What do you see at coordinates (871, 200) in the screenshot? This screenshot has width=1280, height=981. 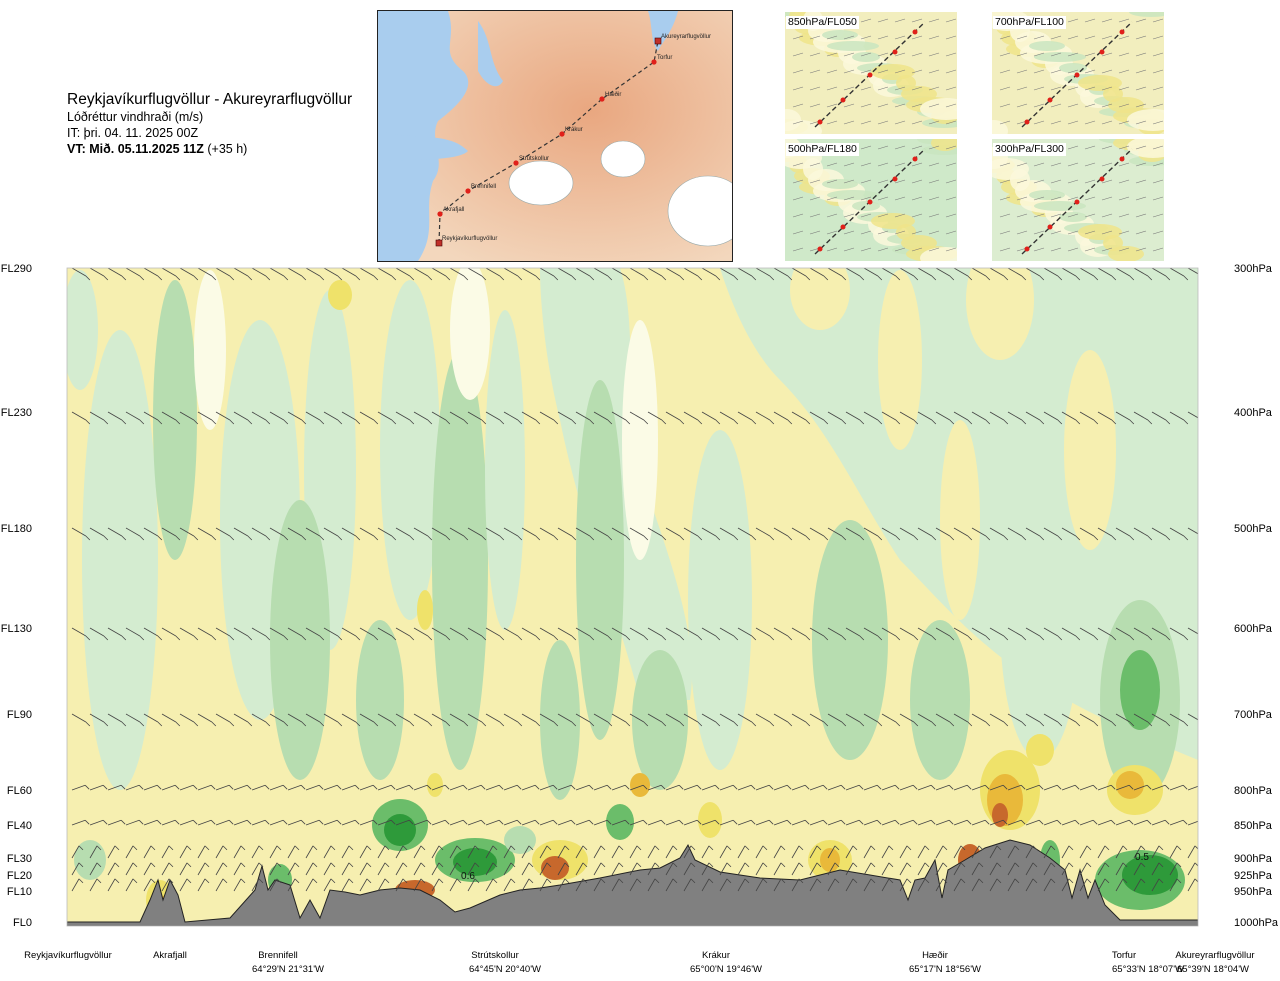 I see `thumb-500: 500hPa/FL180` at bounding box center [871, 200].